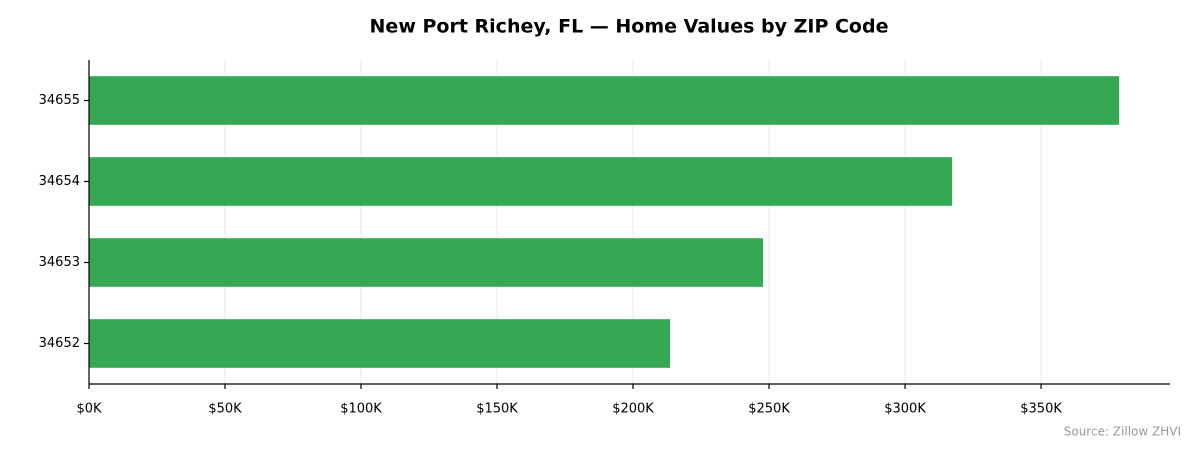  Describe the element at coordinates (89, 409) in the screenshot. I see `x-tick-label: $0K` at that location.